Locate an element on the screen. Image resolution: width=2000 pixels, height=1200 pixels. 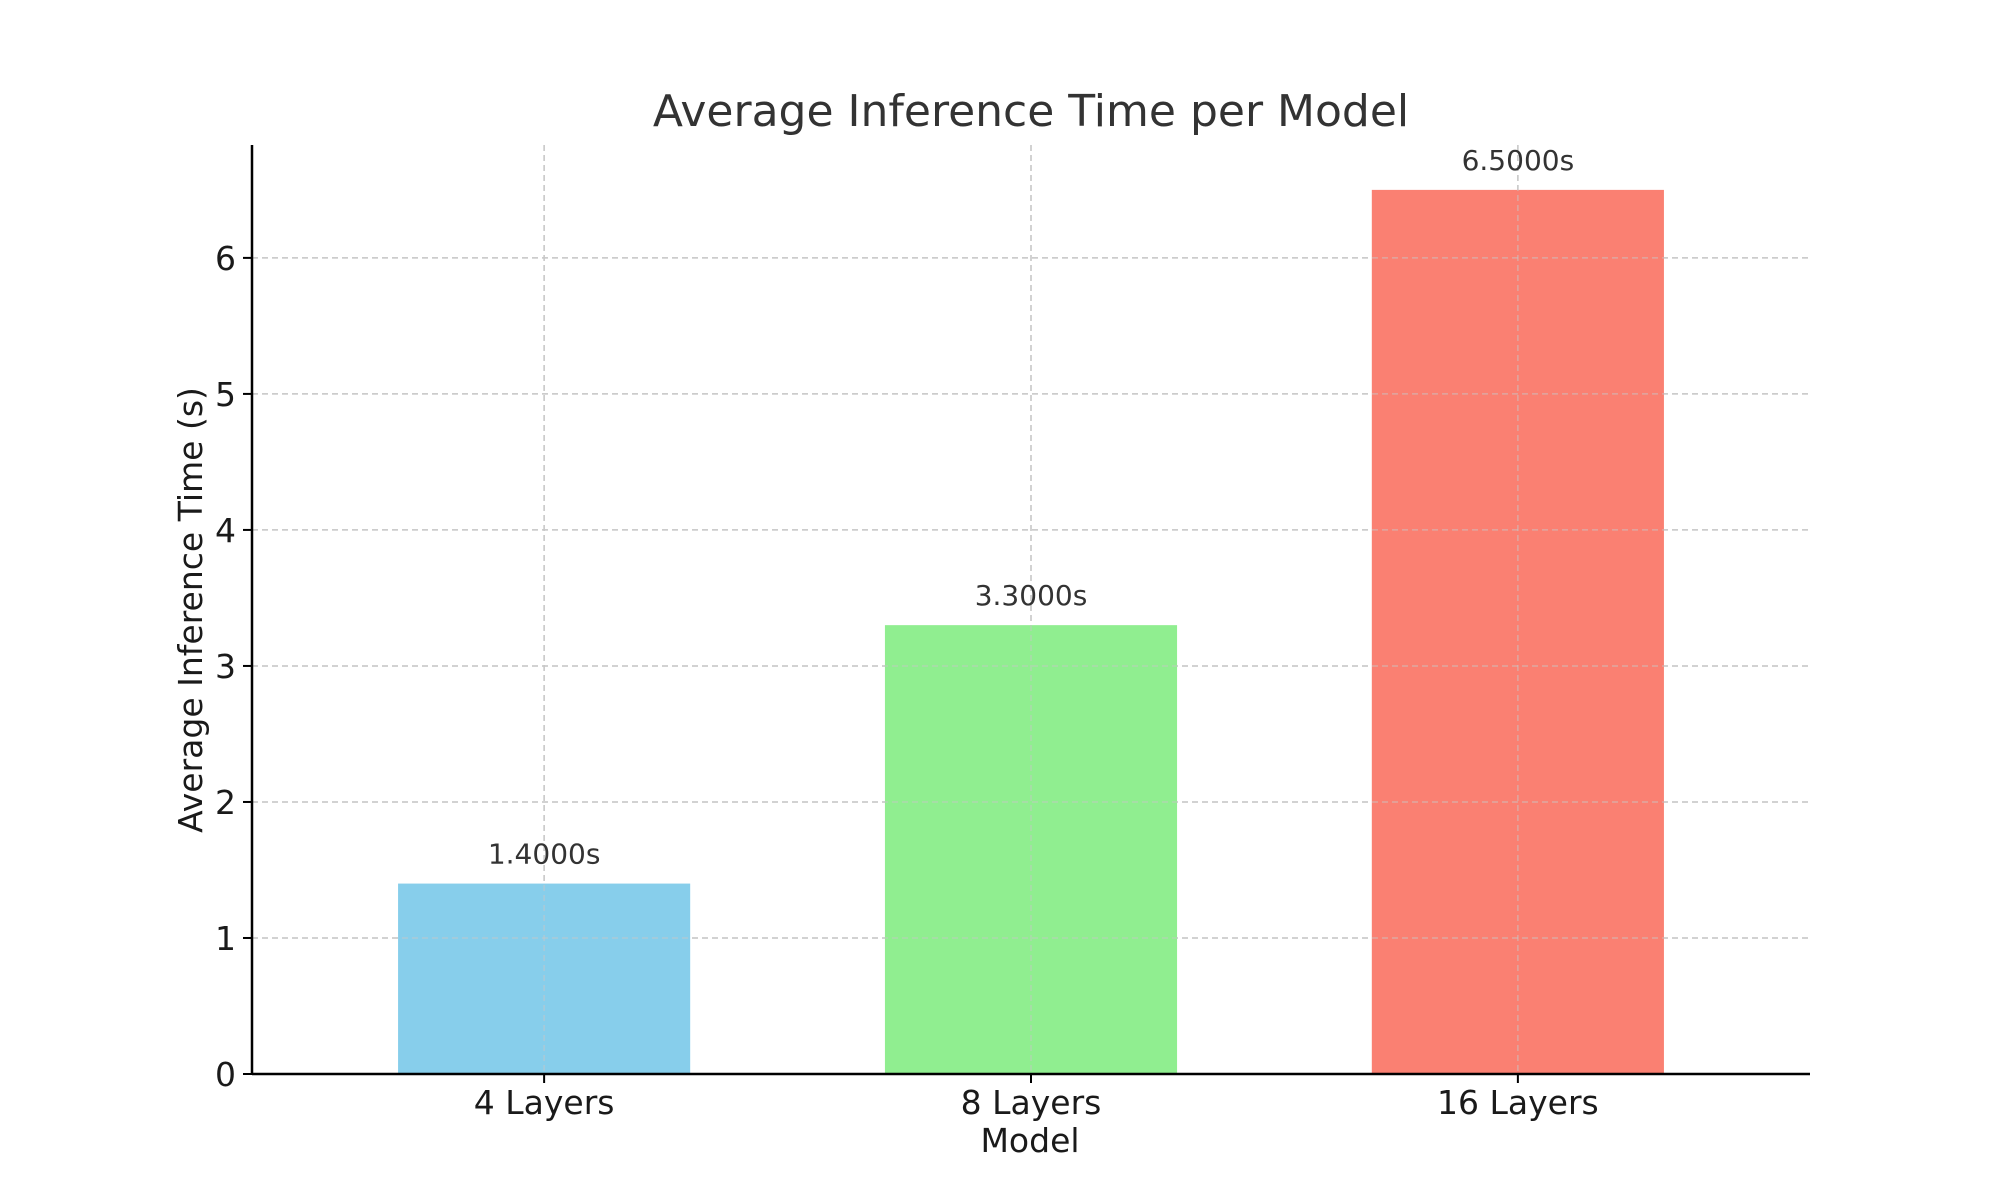
chart-title: Average Inference Time per Model is located at coordinates (1031, 111).